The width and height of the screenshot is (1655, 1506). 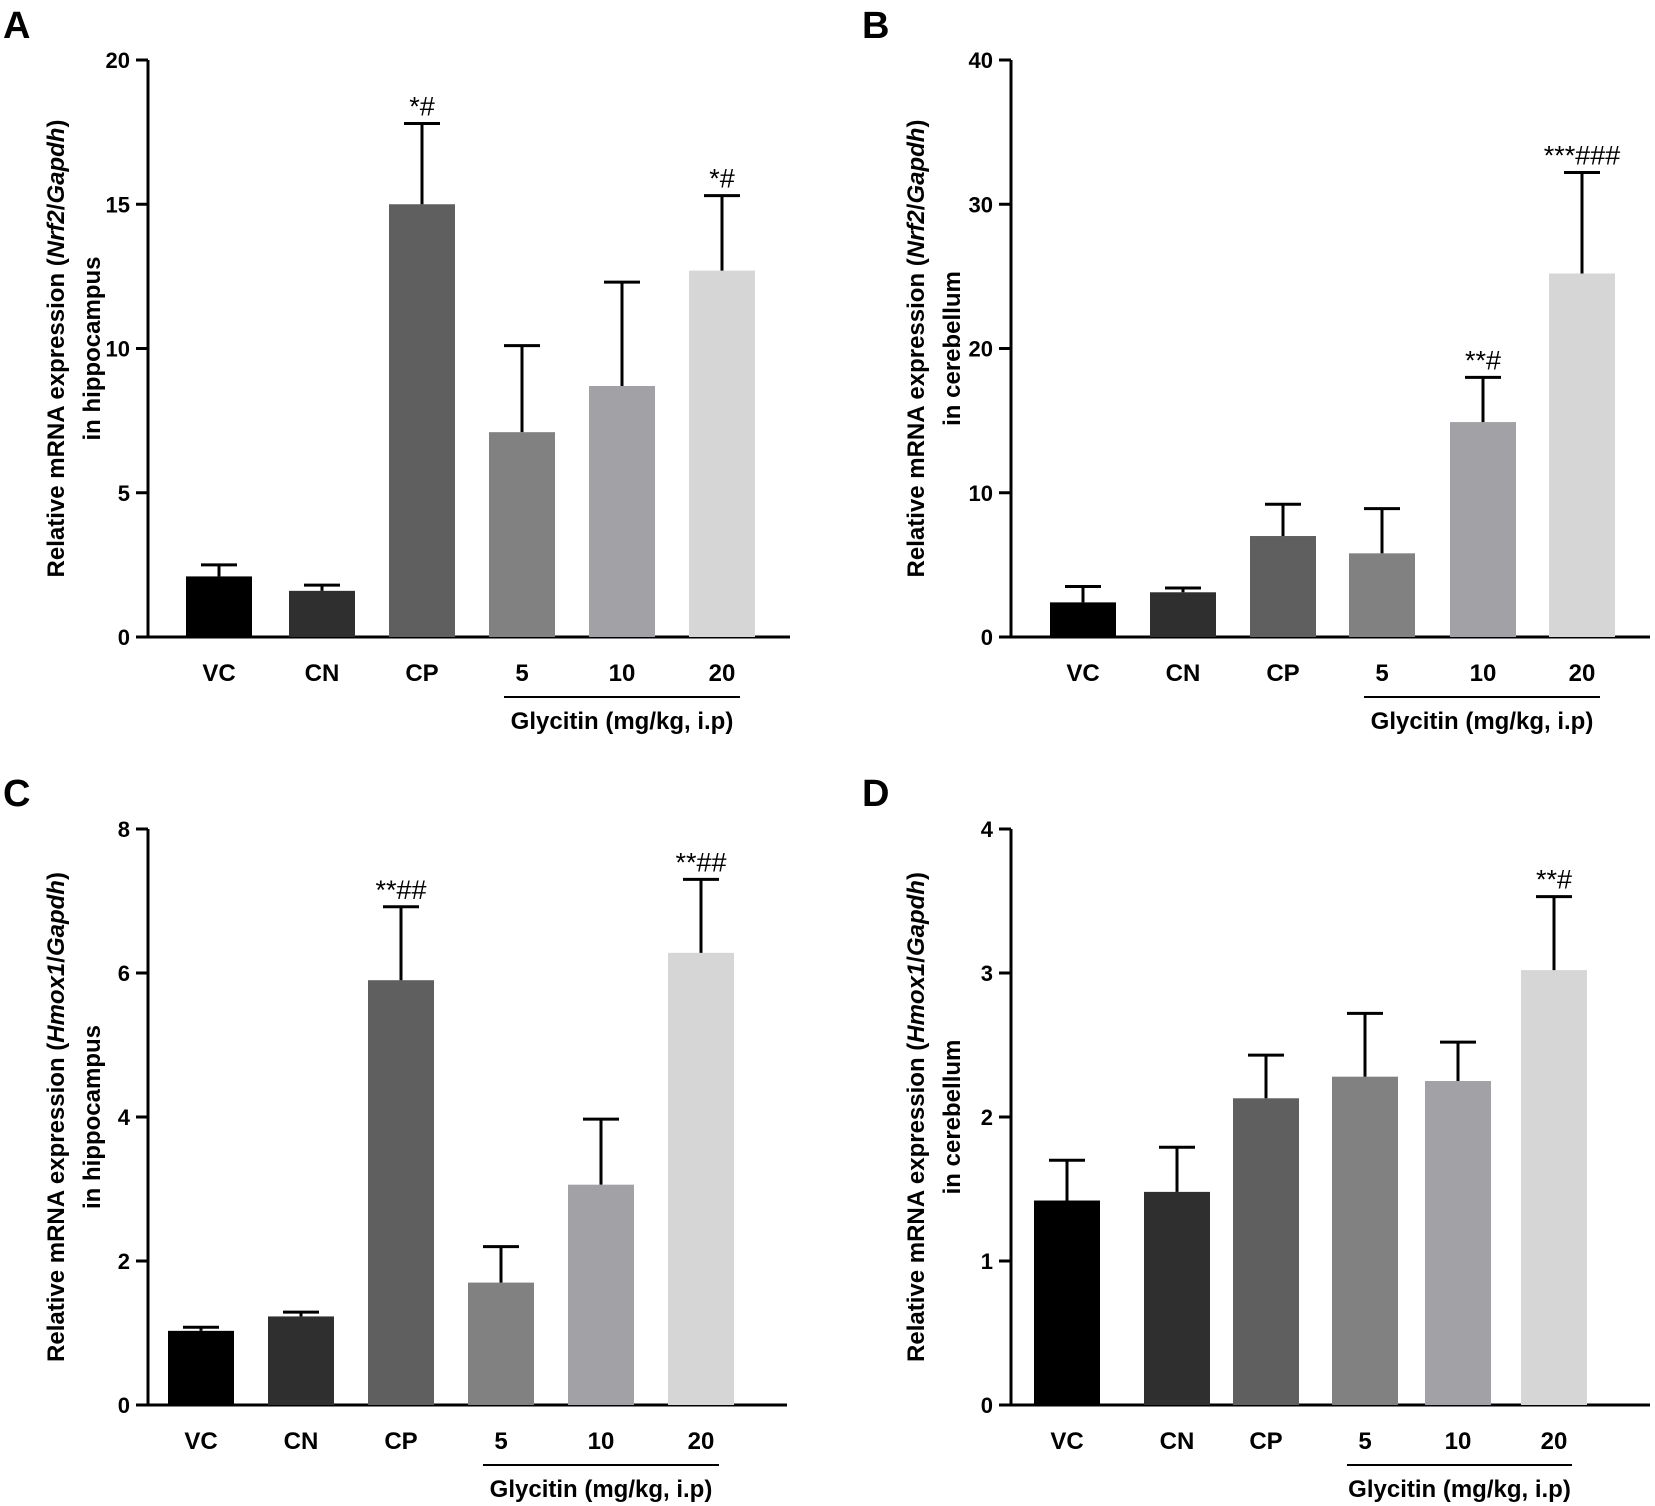 What do you see at coordinates (875, 26) in the screenshot?
I see `panel-letter: B` at bounding box center [875, 26].